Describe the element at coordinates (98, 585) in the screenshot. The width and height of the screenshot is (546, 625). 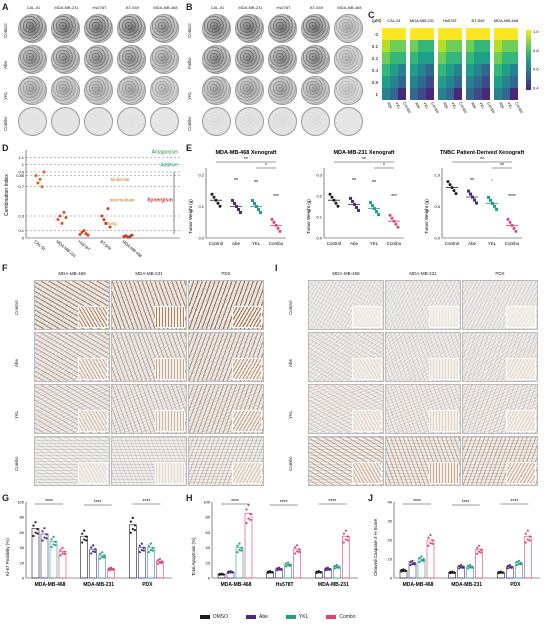
I see `x-tick-label: MDA-MB-231` at that location.